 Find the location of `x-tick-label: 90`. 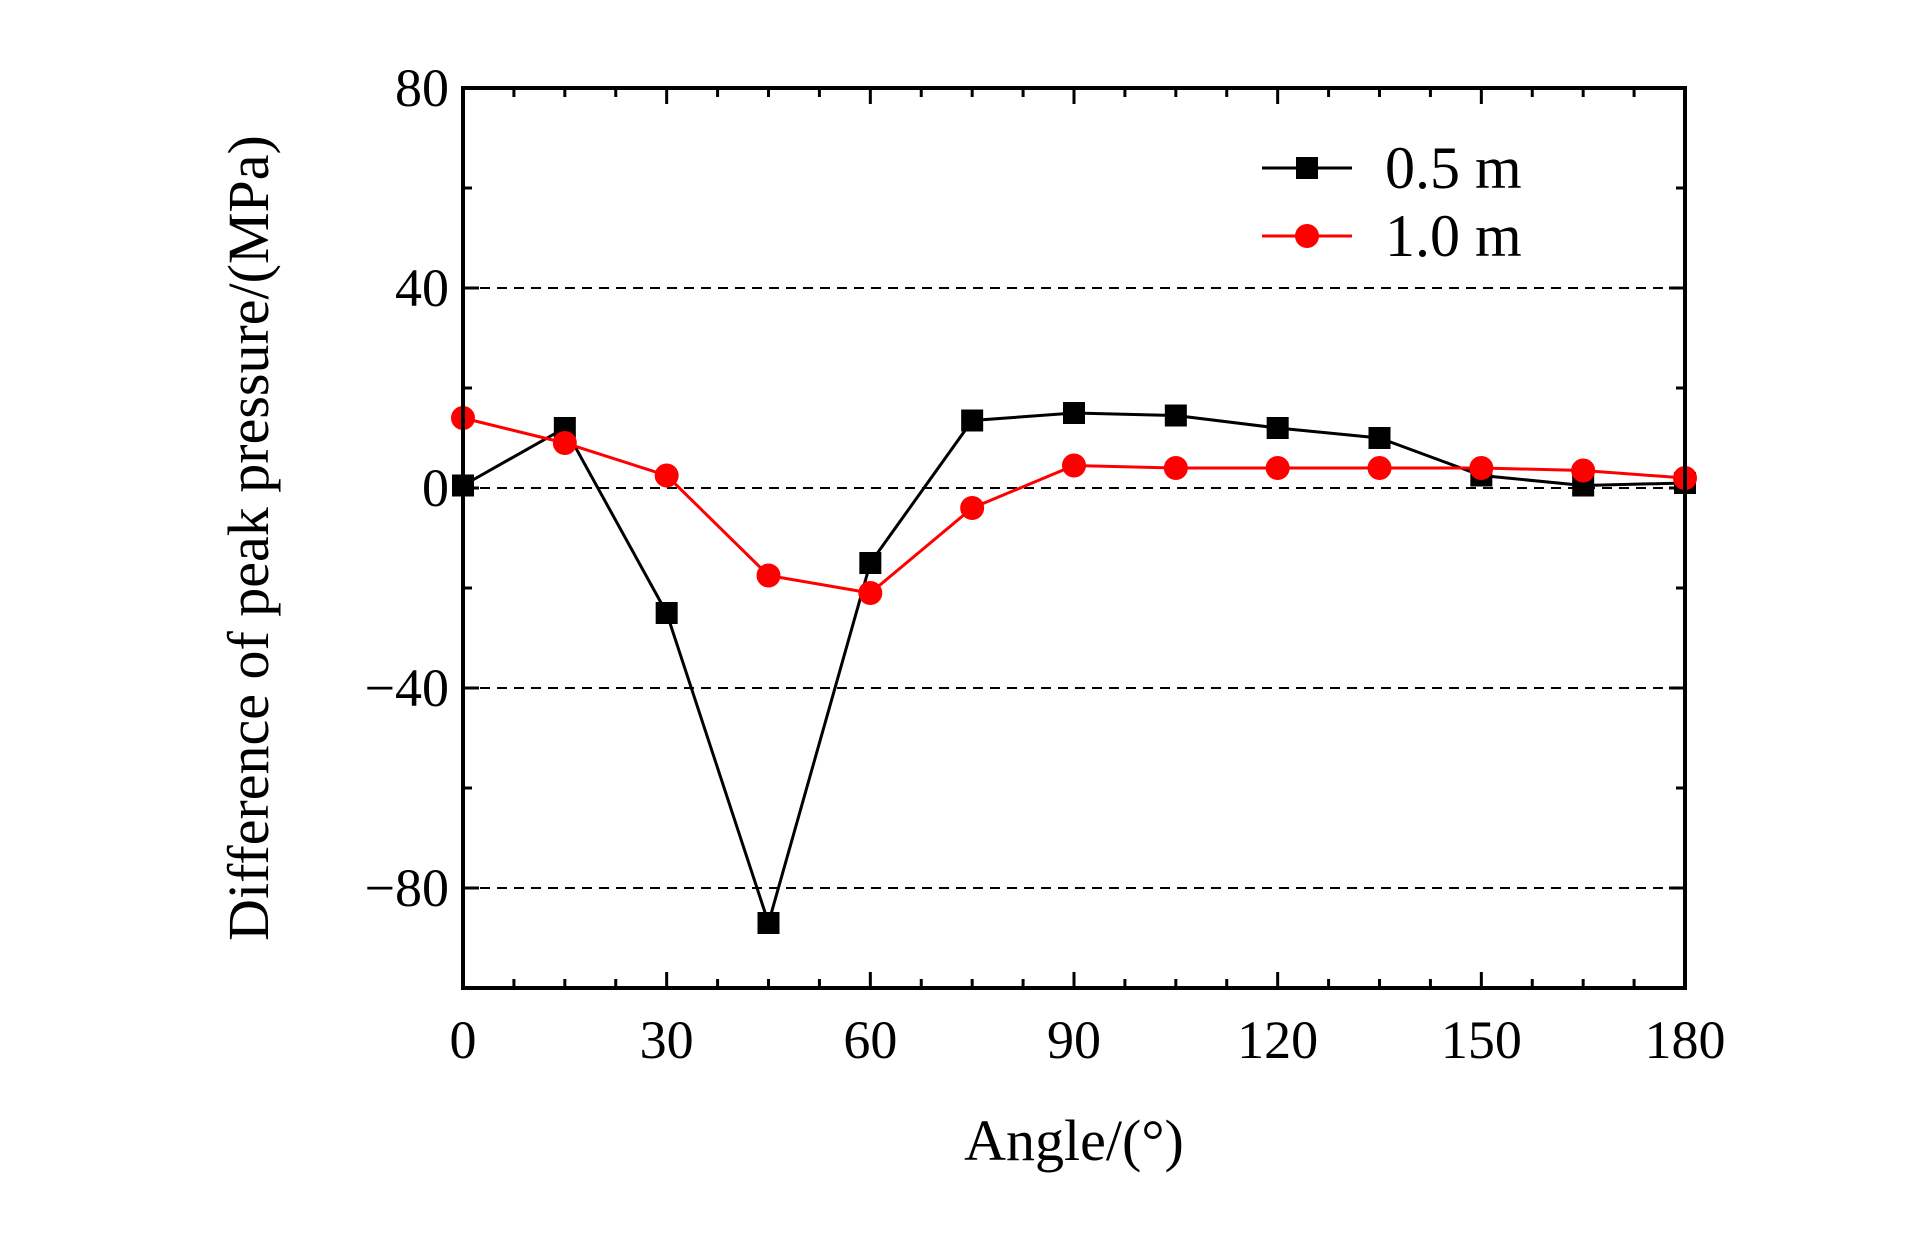

x-tick-label: 90 is located at coordinates (1074, 1040).